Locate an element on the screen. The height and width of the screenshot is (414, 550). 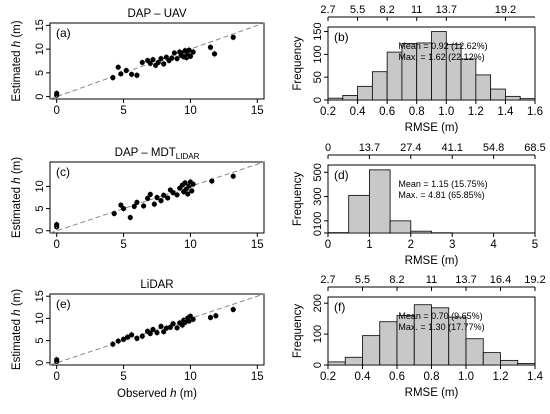
x-tick-label: 10 is located at coordinates (190, 377).